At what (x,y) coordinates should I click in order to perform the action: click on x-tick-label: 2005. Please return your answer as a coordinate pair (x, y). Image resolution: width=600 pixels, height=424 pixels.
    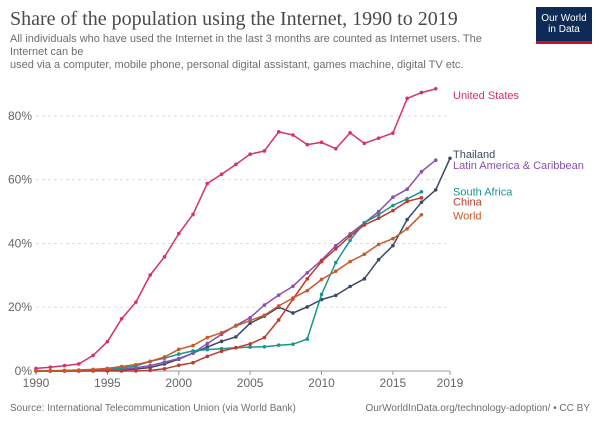
    Looking at the image, I should click on (250, 383).